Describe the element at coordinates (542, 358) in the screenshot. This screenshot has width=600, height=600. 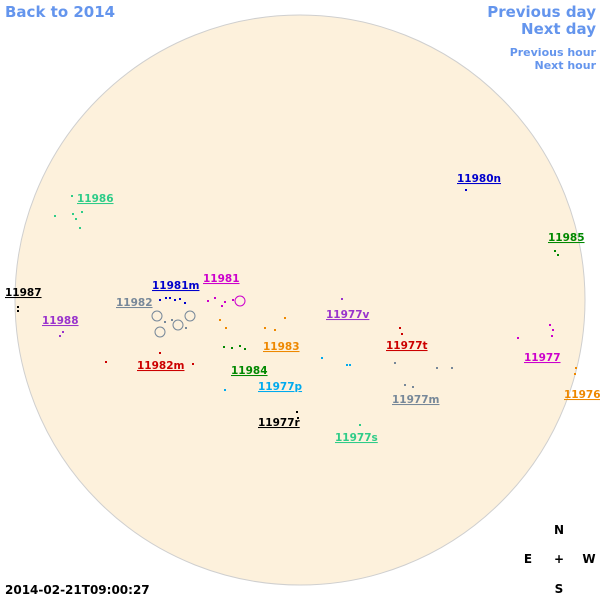
I see `region-label: 11977` at that location.